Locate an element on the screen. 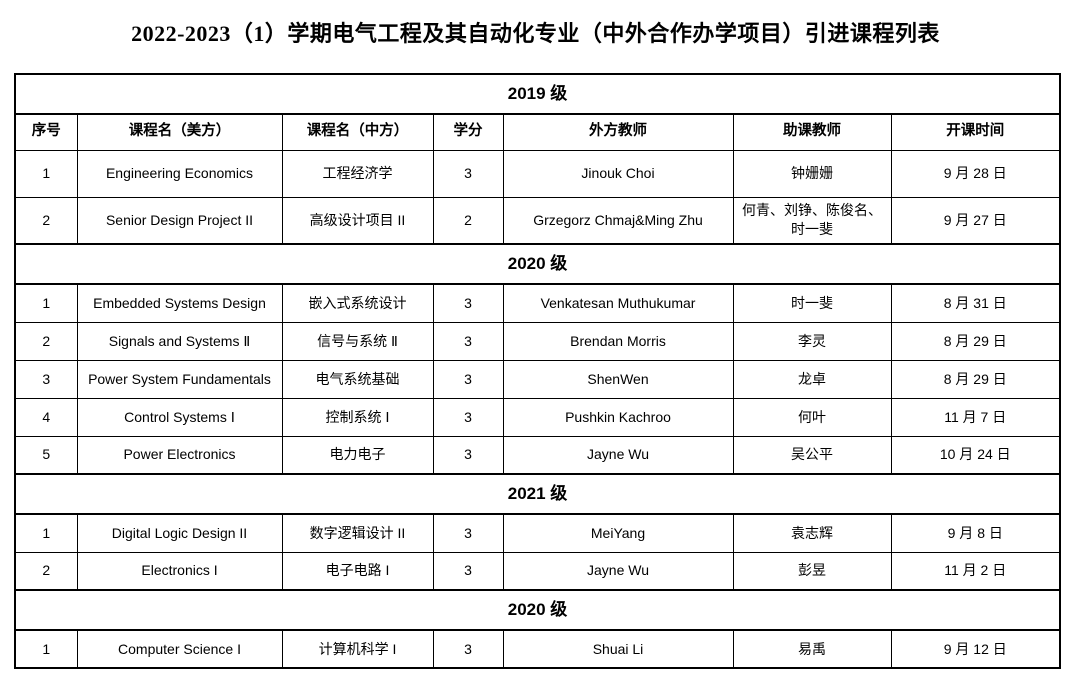  cell-assistant-teacher: 何青、刘铮、陈俊名、时一斐 is located at coordinates (812, 220).